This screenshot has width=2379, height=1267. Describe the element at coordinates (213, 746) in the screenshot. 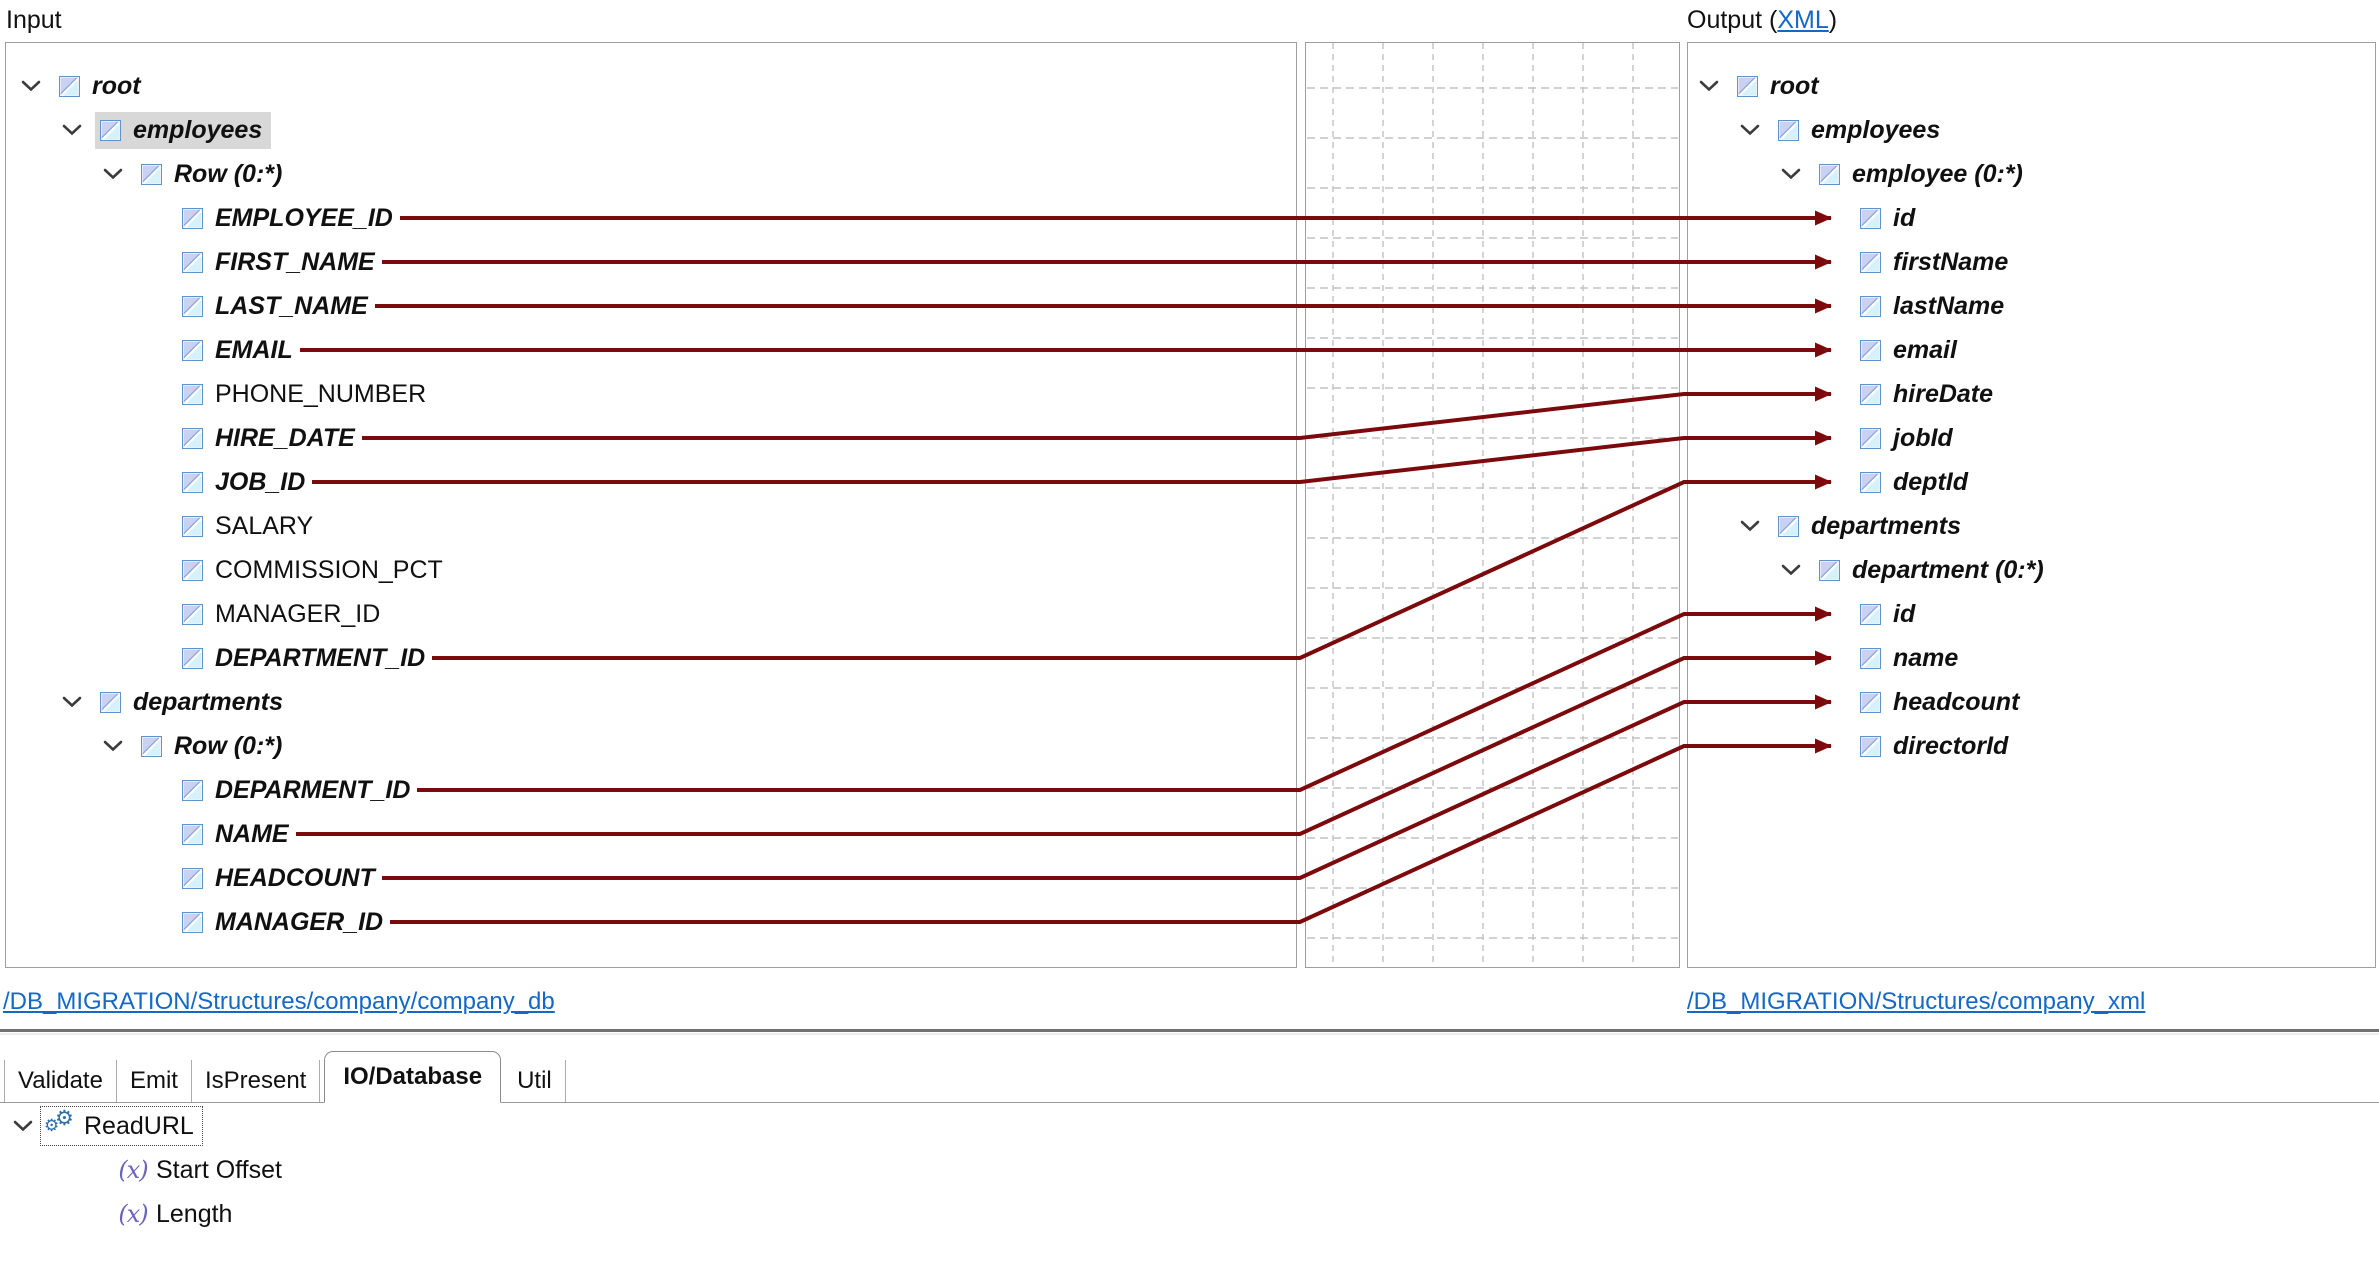

I see `node-wrap: Row (0:*)` at that location.